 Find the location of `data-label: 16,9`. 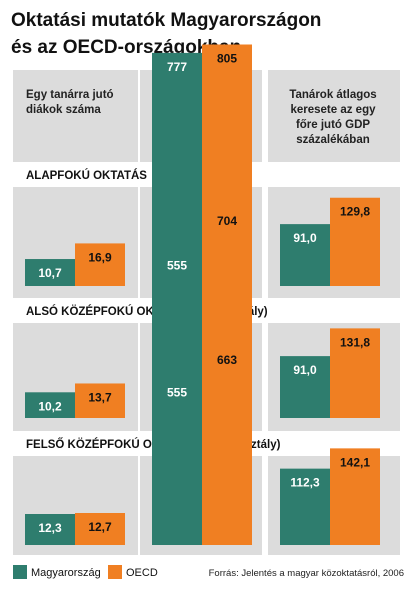

data-label: 16,9 is located at coordinates (100, 257).